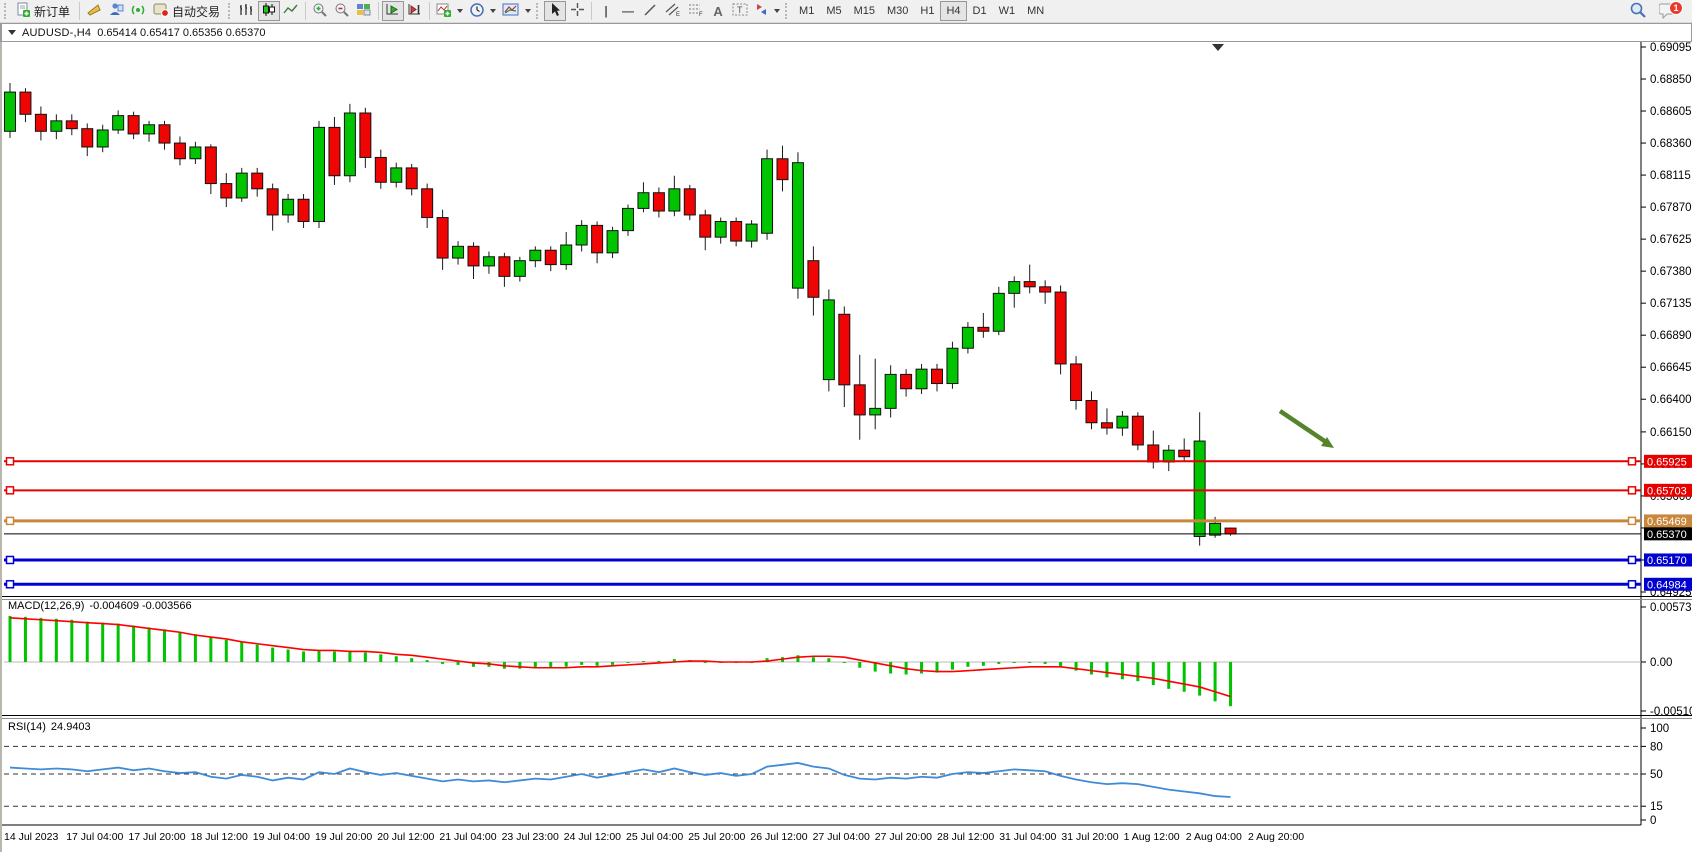  Describe the element at coordinates (1671, 712) in the screenshot. I see `svg-text: -0.005102` at that location.